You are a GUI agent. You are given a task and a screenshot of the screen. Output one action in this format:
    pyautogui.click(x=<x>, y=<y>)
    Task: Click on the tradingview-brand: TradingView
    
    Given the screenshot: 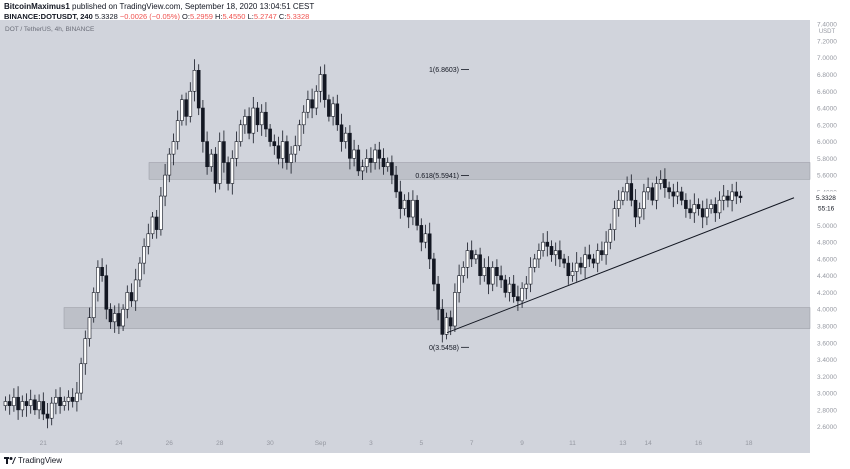 What is the action you would take?
    pyautogui.click(x=40, y=460)
    